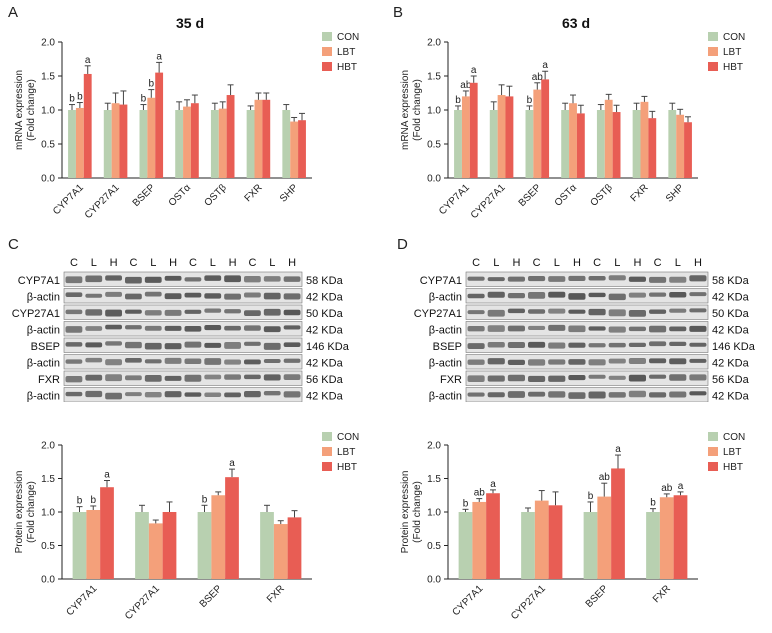 The image size is (772, 633). What do you see at coordinates (325, 363) in the screenshot?
I see `blot-c-kda-label: 42 KDa` at bounding box center [325, 363].